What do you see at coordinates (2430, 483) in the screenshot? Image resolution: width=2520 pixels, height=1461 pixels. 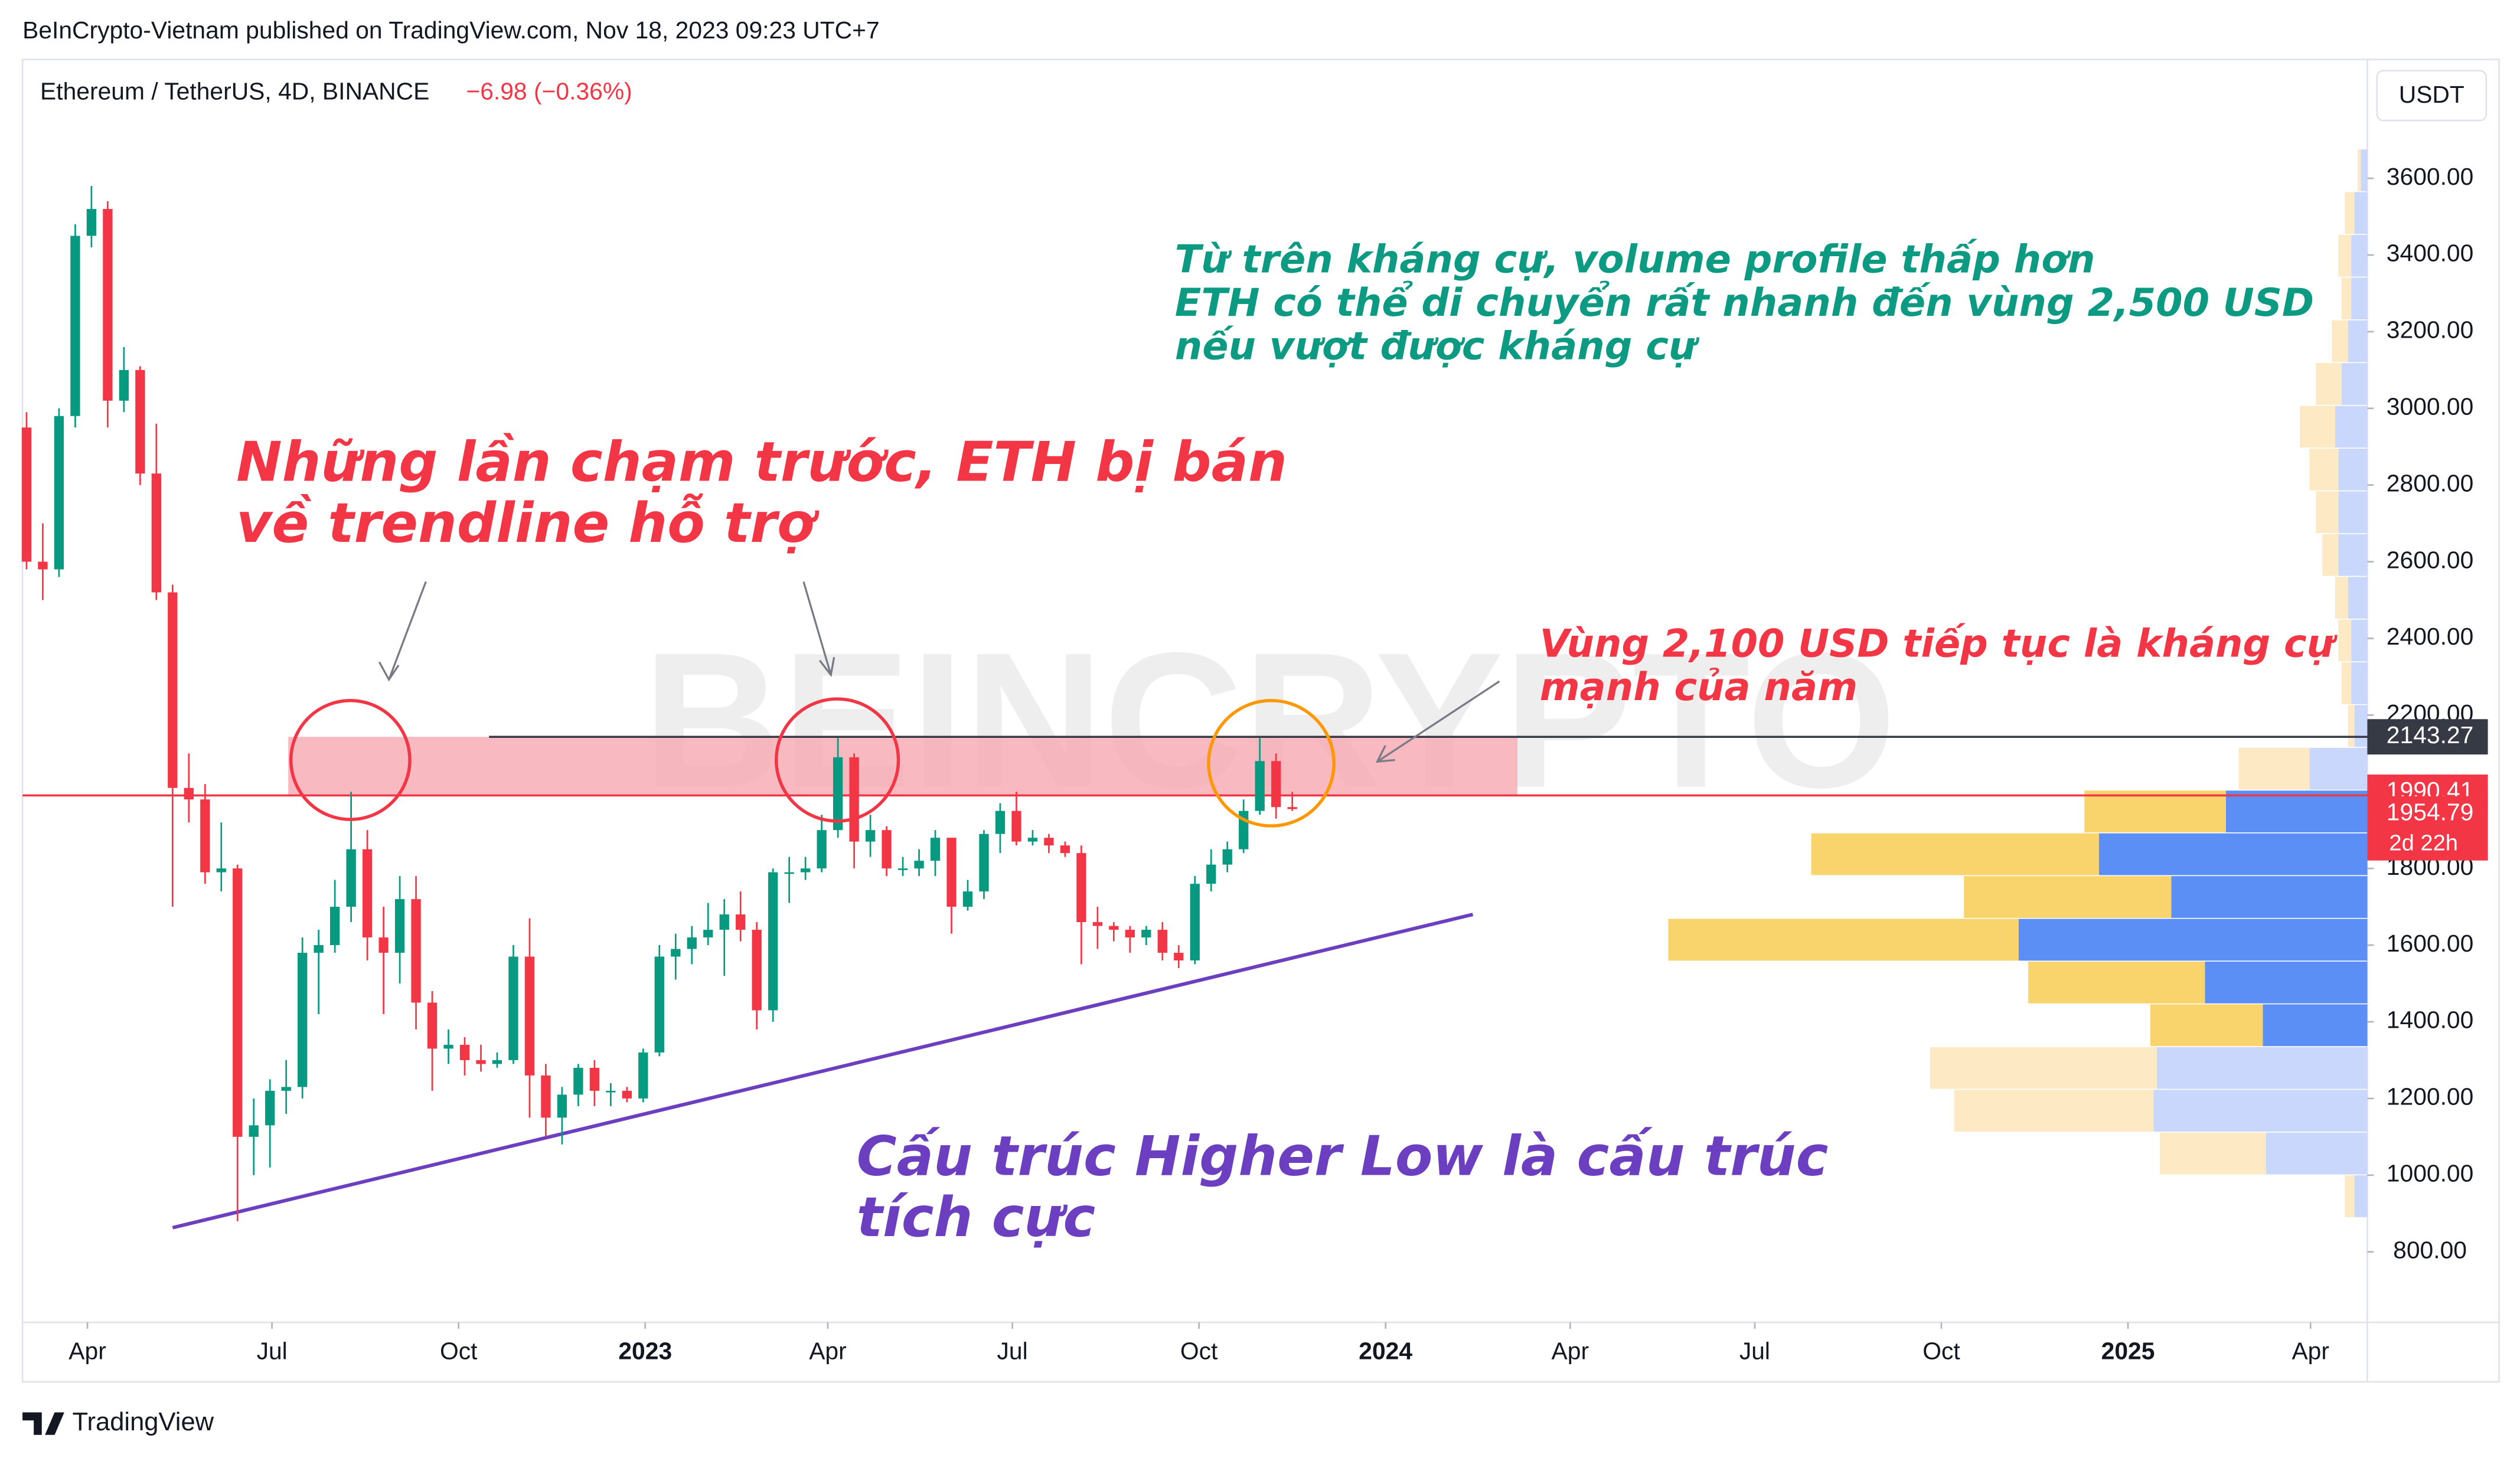 I see `y-tick-label: 2800.00` at bounding box center [2430, 483].